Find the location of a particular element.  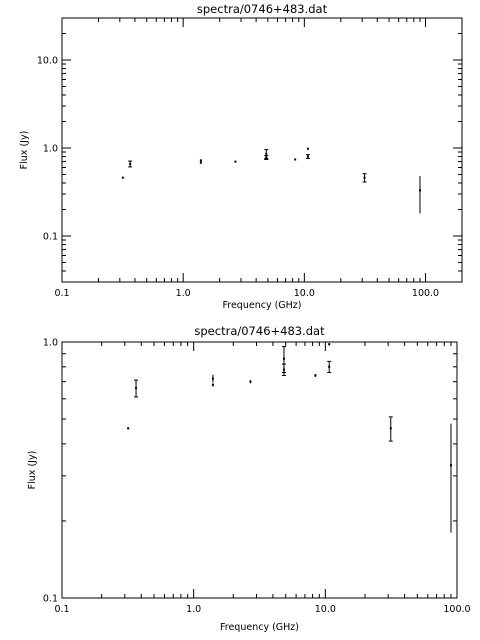

chart-top-xtick-label: 1.0 is located at coordinates (183, 293).